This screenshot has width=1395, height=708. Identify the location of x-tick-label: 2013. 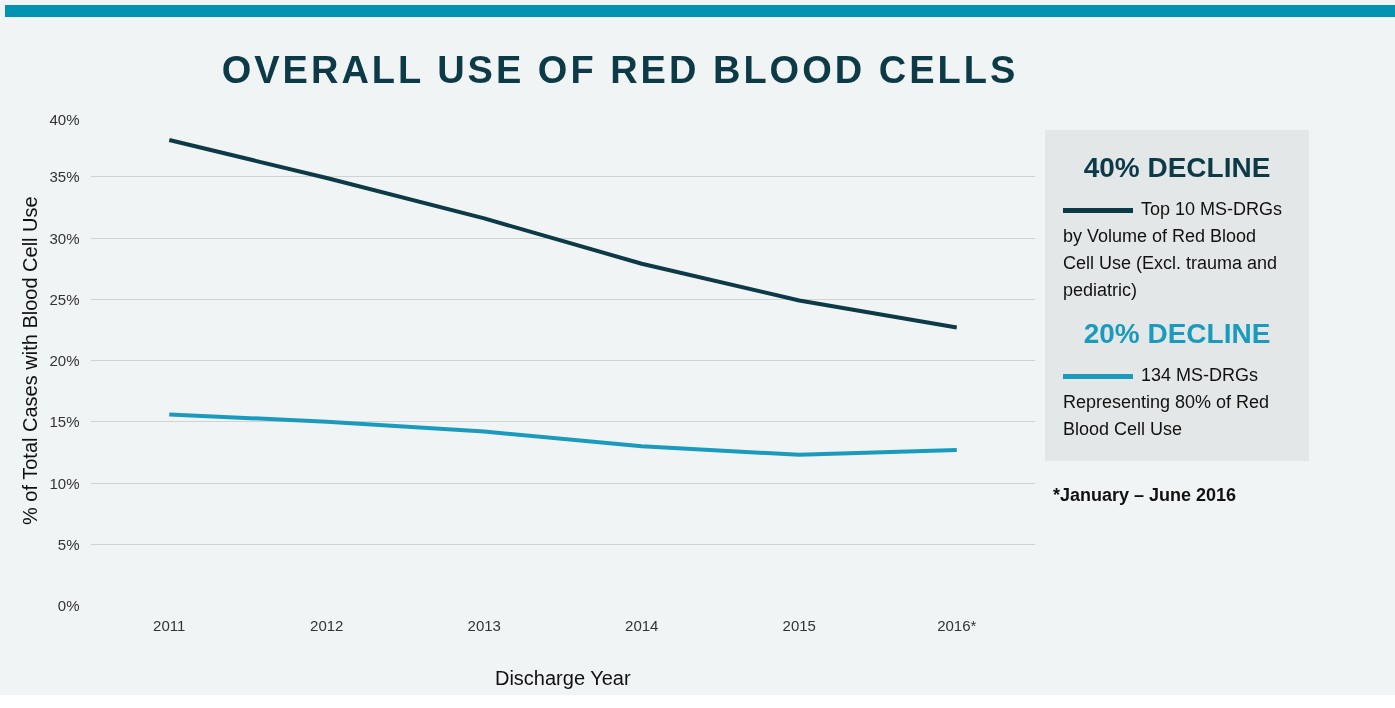
(484, 625).